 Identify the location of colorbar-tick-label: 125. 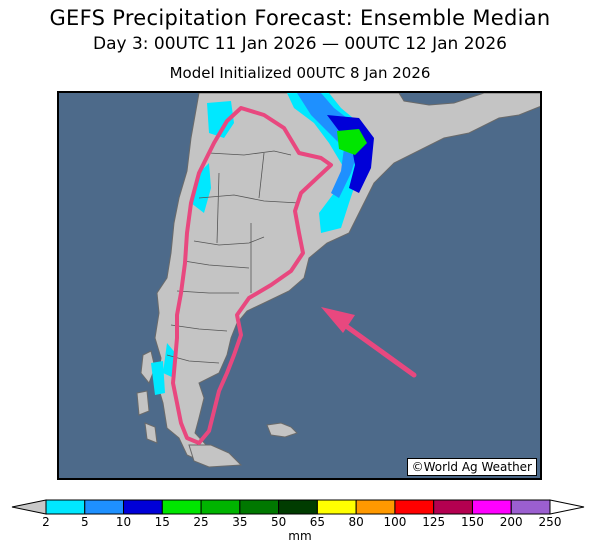
(434, 522).